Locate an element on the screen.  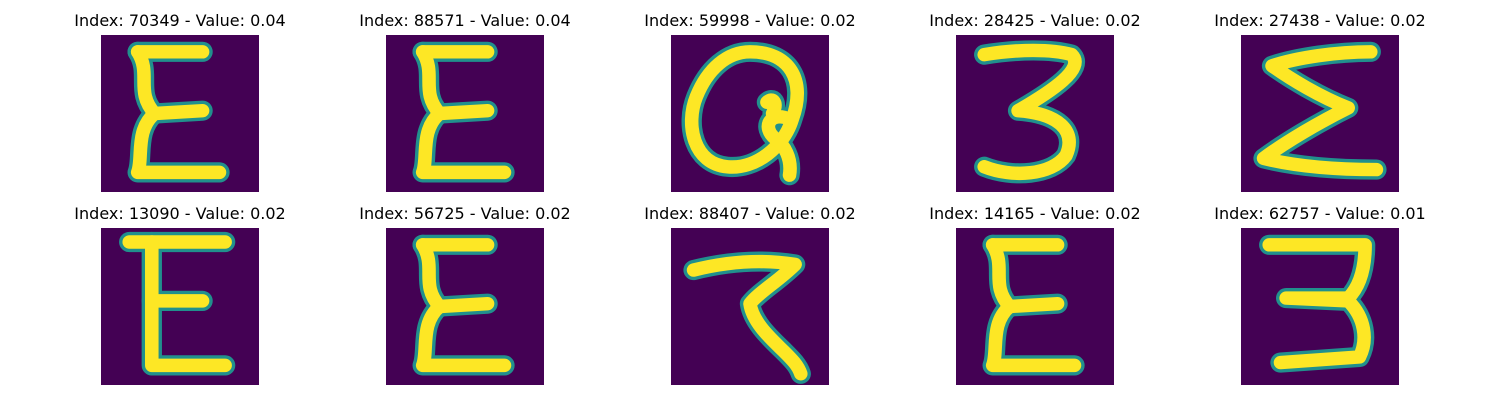
digit-panel: Index: 28425 - Value: 0.02 is located at coordinates (1035, 101).